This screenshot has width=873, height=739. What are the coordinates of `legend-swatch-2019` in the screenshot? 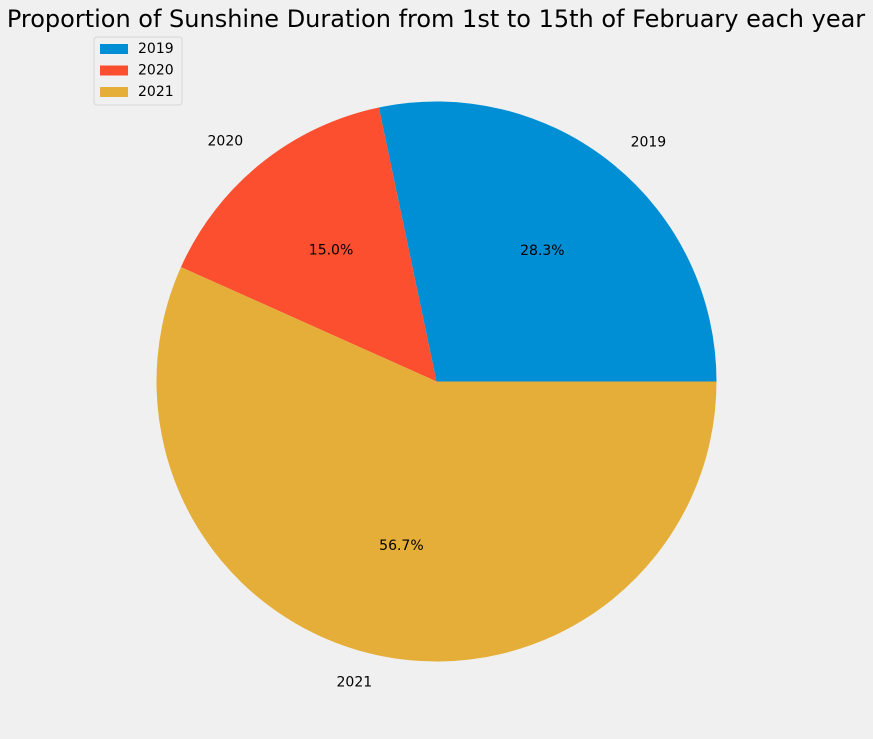 It's located at (114, 49).